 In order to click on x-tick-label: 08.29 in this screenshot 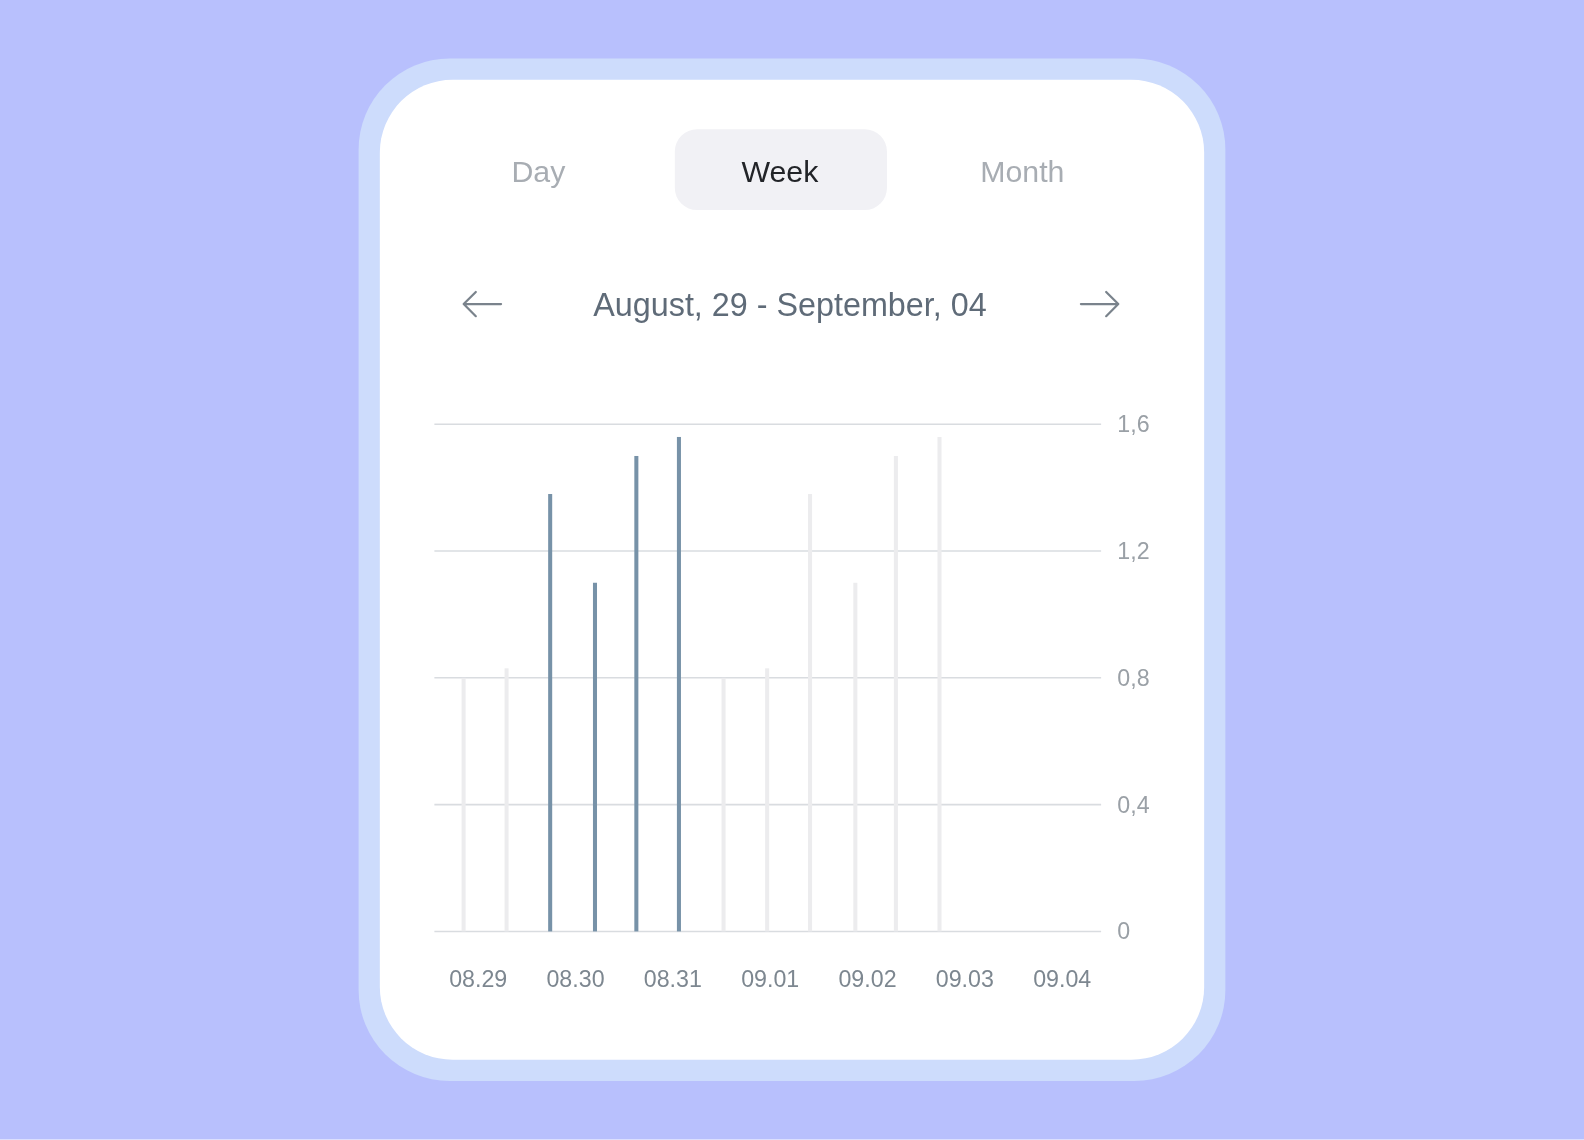, I will do `click(478, 978)`.